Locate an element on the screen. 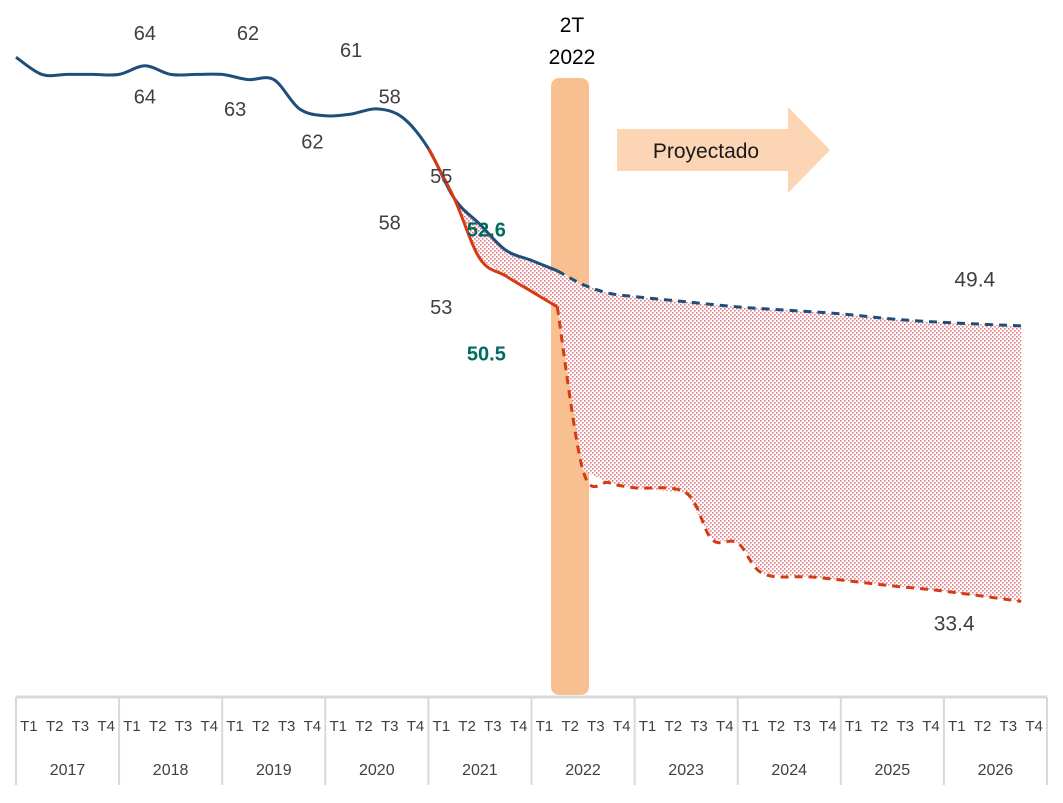  data-label: 63 is located at coordinates (235, 110).